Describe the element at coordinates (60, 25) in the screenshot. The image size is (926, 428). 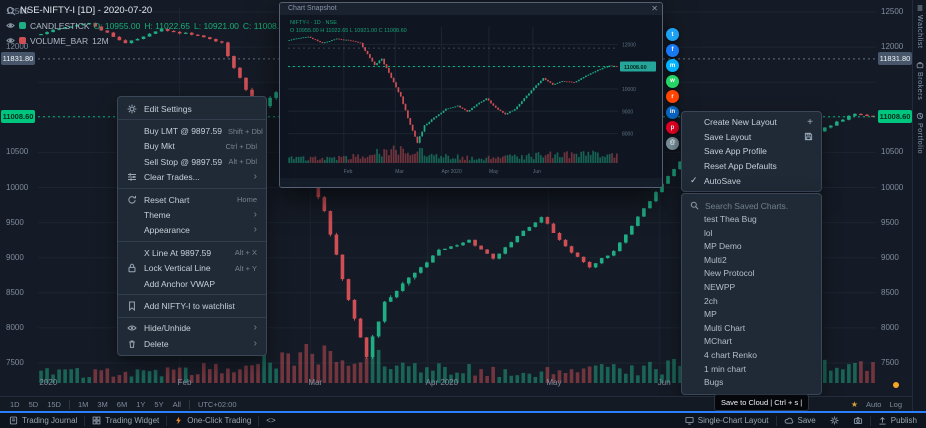
I see `series-name: CANDLESTICK` at that location.